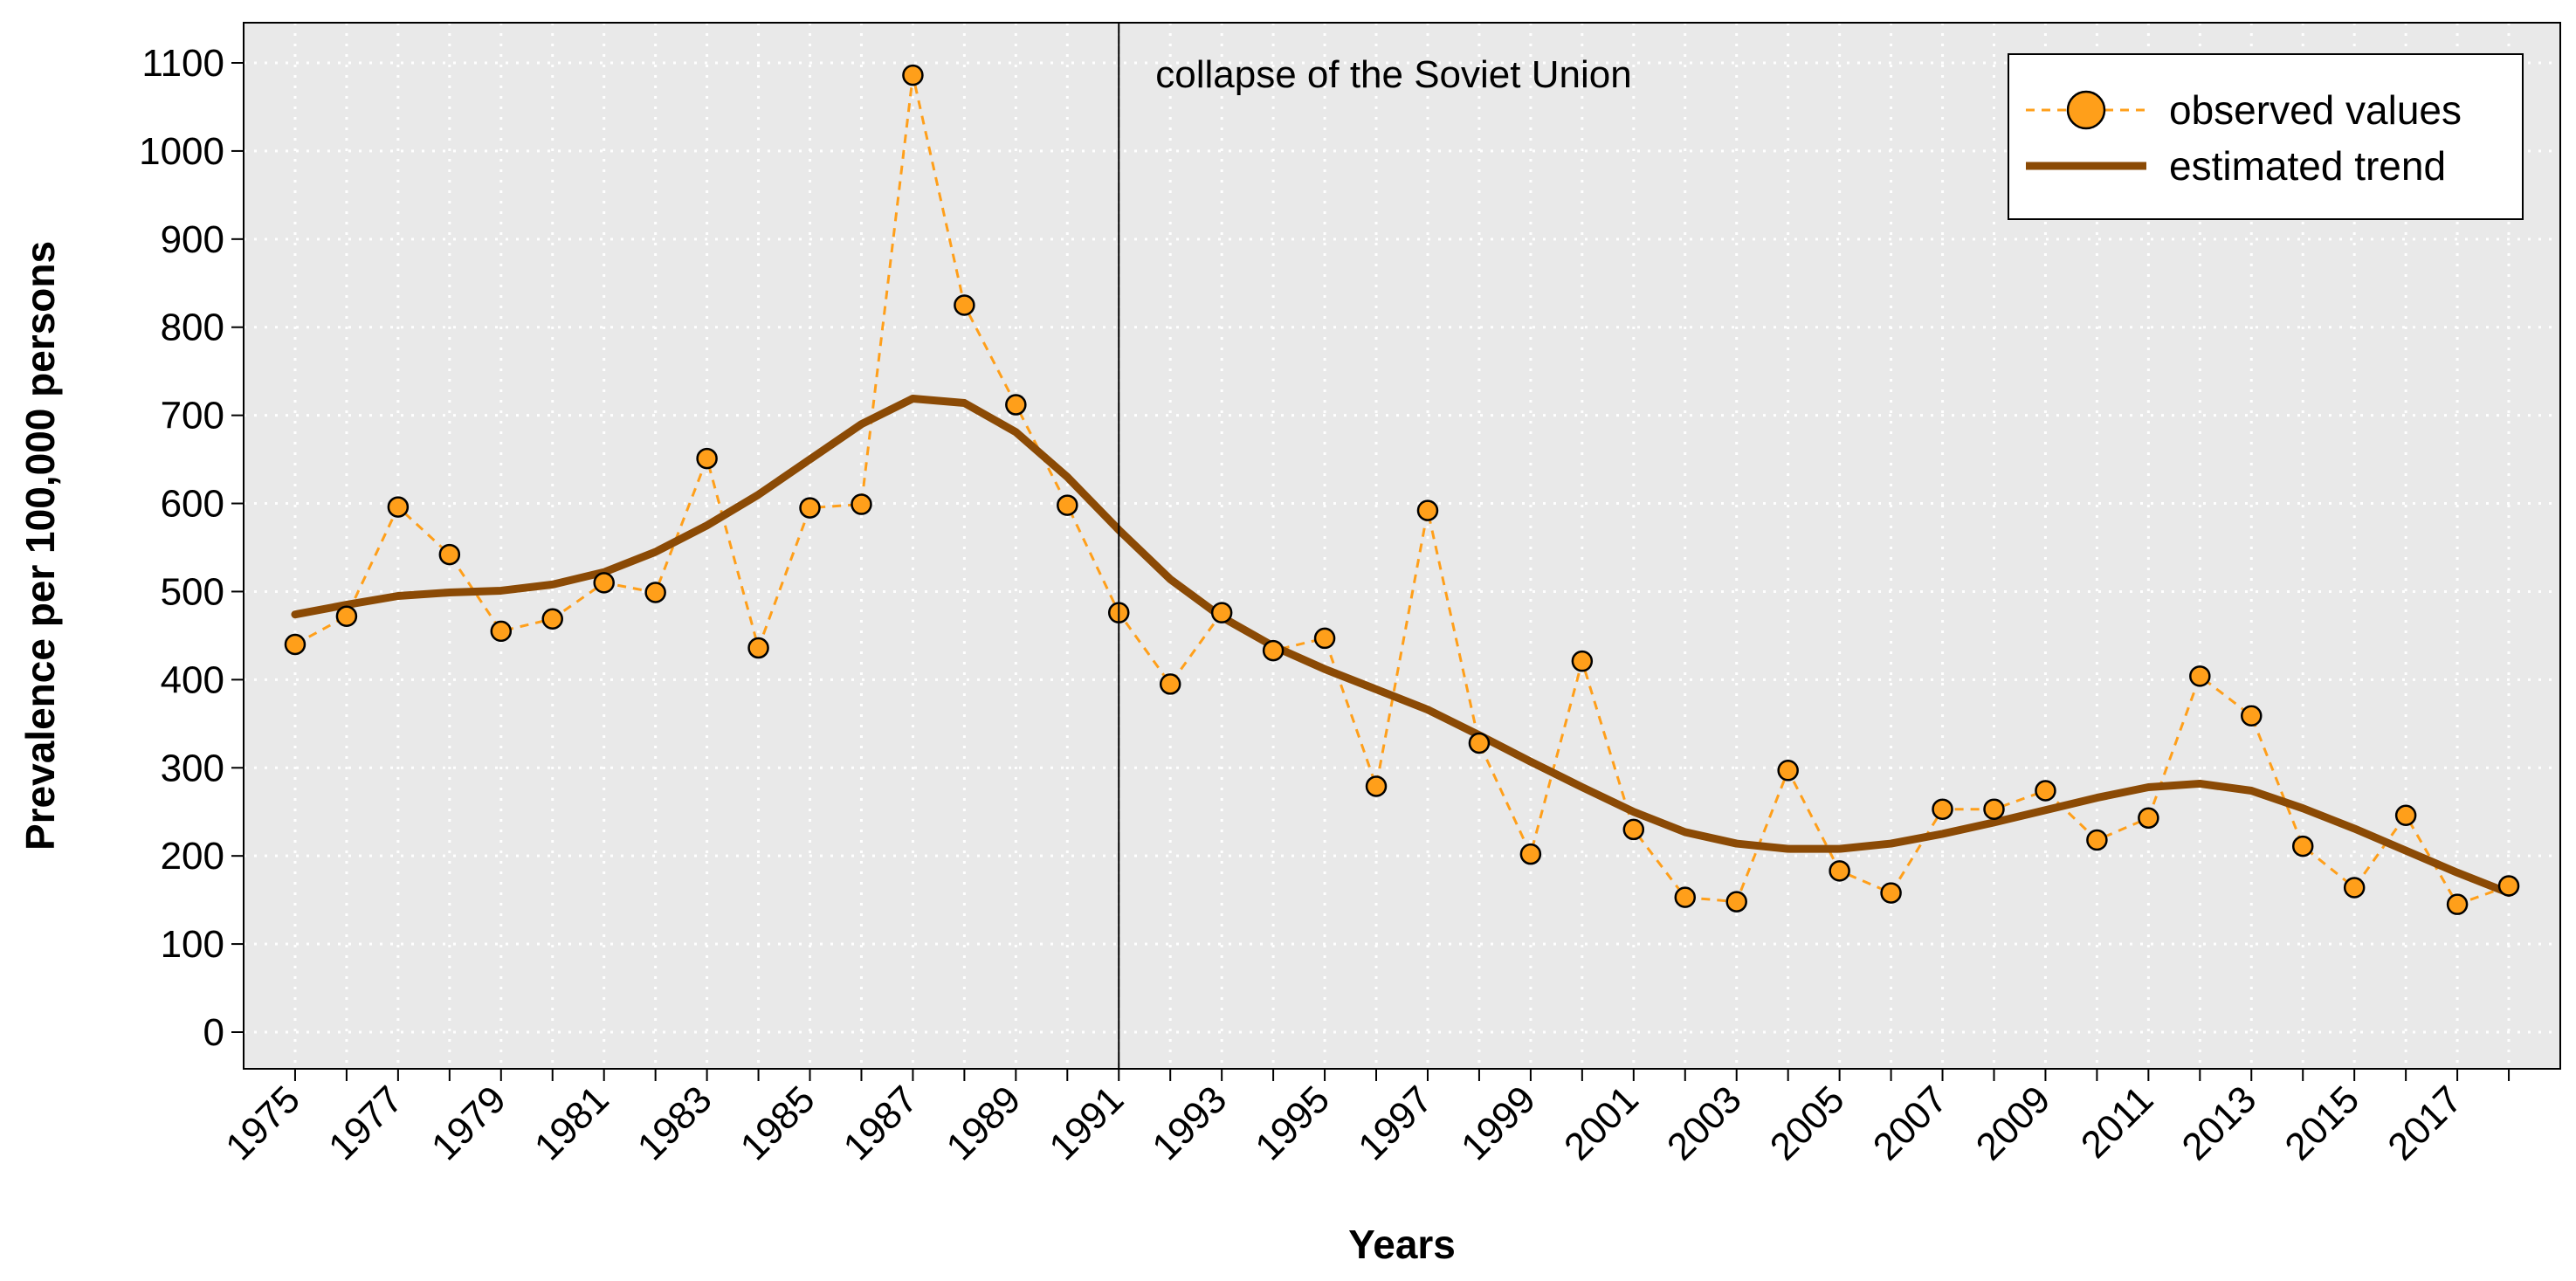  What do you see at coordinates (192, 327) in the screenshot?
I see `y-tick-label: 800` at bounding box center [192, 327].